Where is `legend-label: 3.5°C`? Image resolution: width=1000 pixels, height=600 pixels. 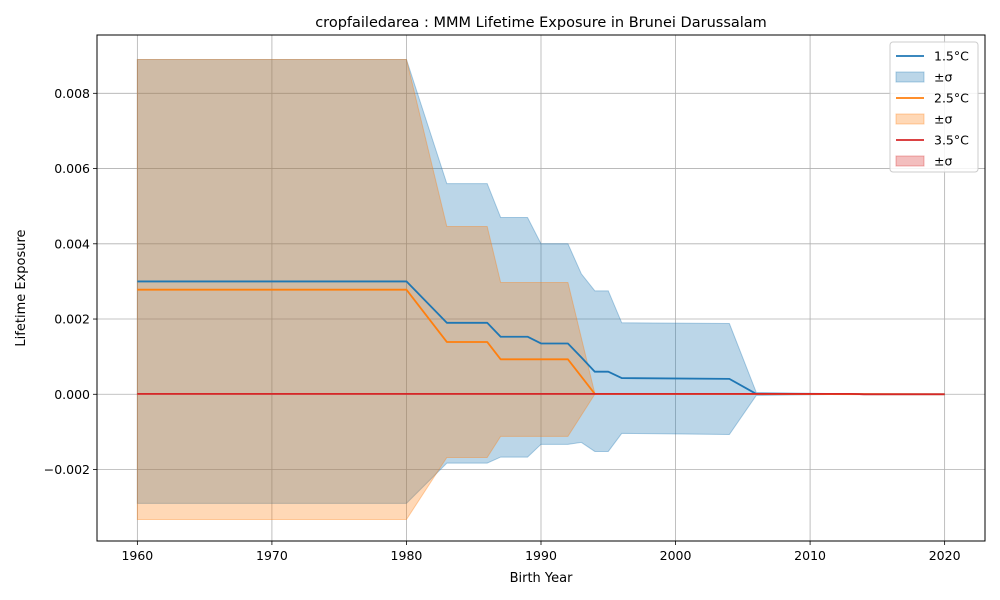
legend-label: 3.5°C is located at coordinates (951, 140).